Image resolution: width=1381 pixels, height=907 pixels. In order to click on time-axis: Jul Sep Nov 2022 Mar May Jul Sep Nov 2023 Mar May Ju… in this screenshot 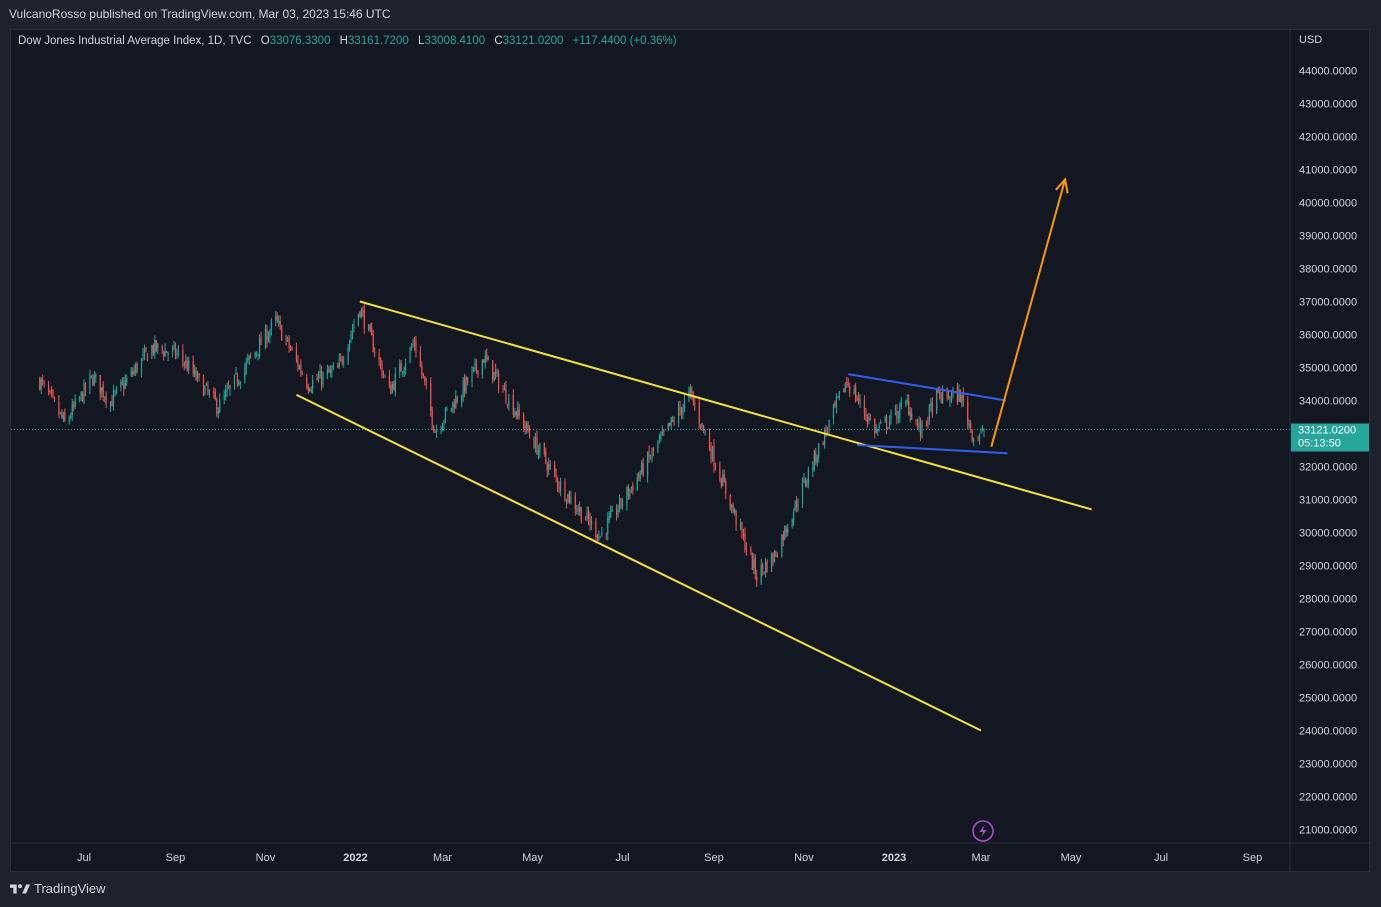, I will do `click(669, 858)`.